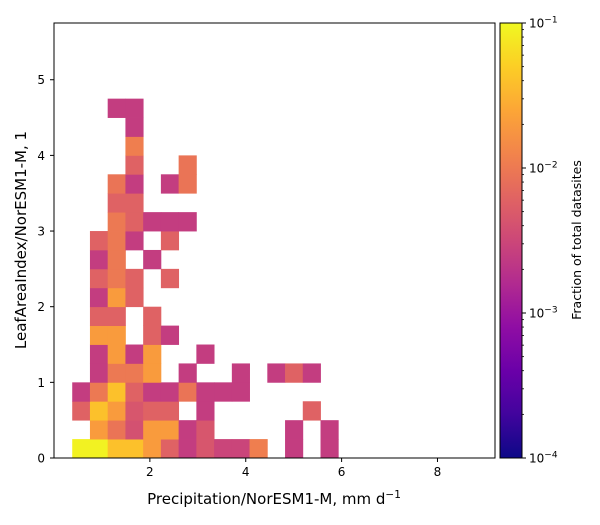  What do you see at coordinates (41, 232) in the screenshot?
I see `y-tick-label: 3` at bounding box center [41, 232].